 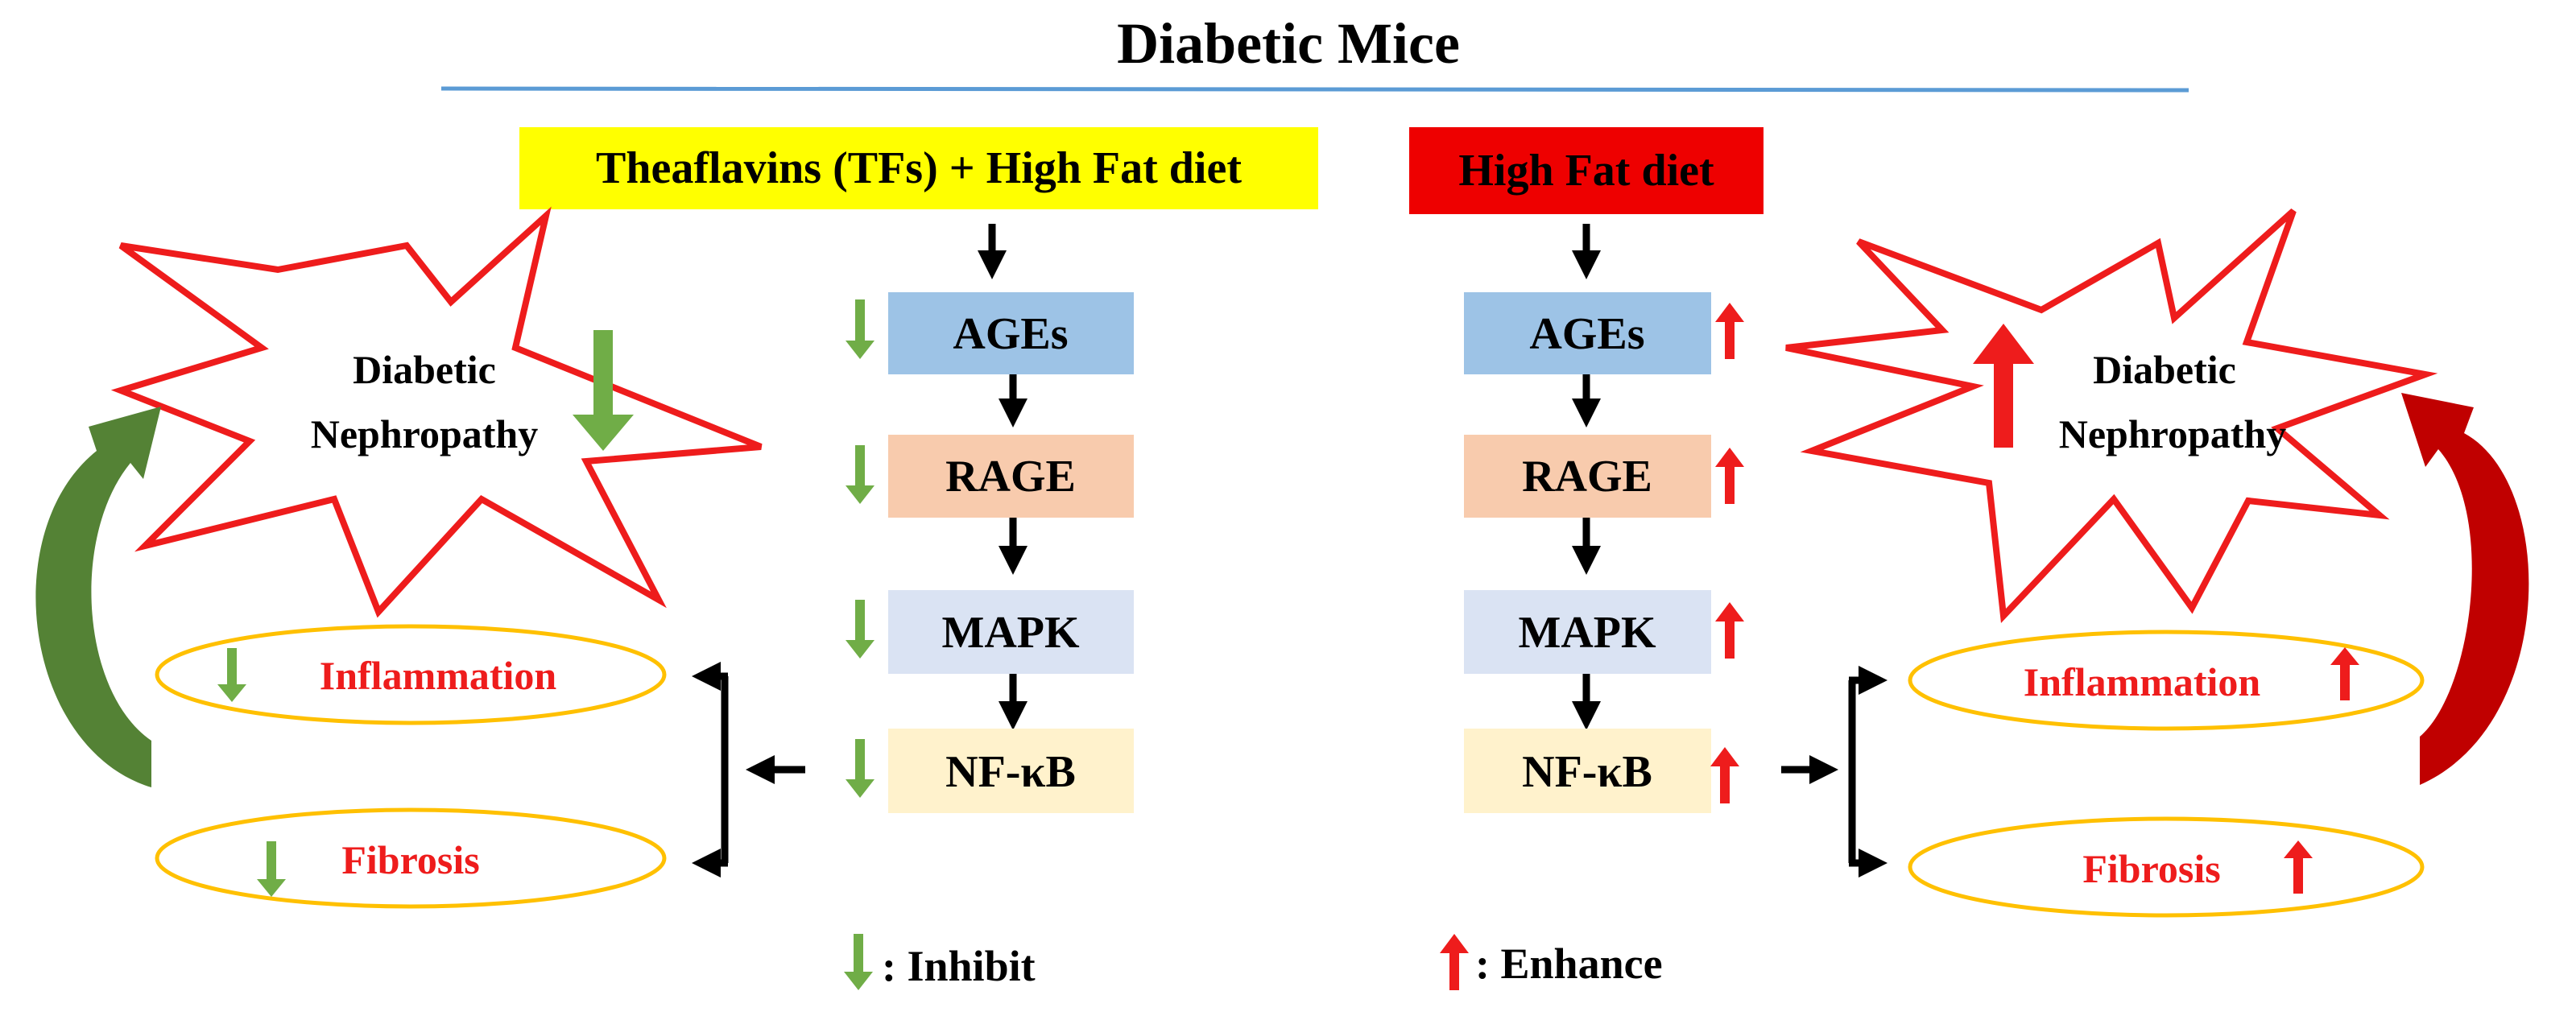 I want to click on treatment-rage-box, so click(x=1011, y=476).